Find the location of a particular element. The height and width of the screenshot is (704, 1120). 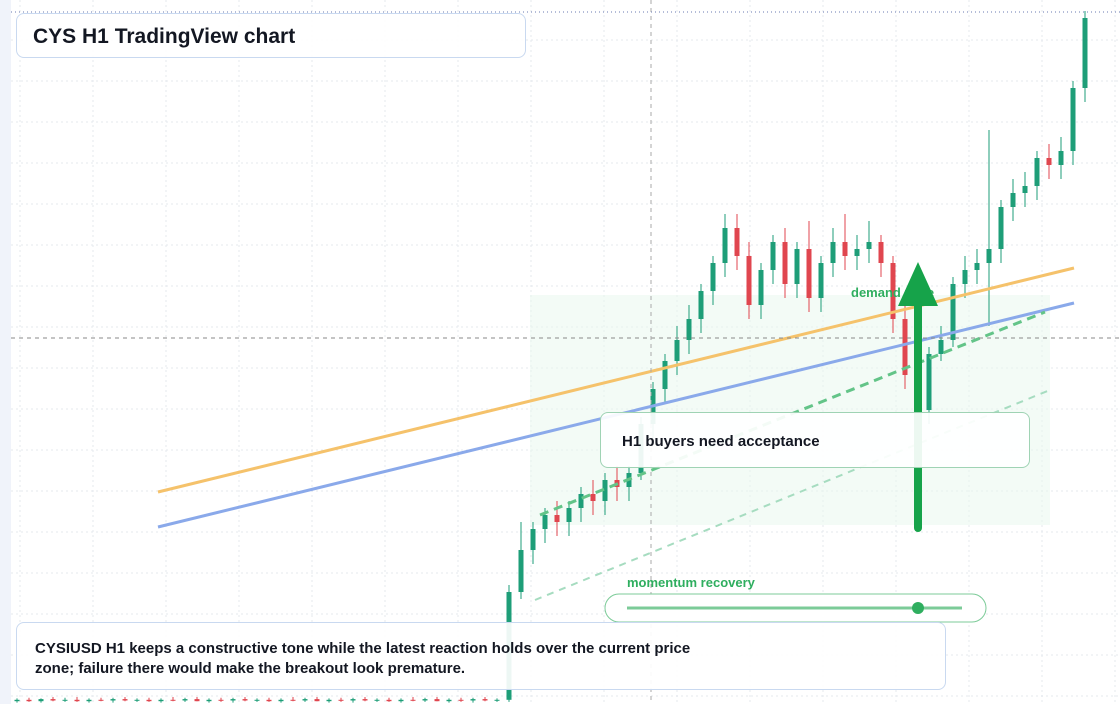

arrow-head is located at coordinates (918, 284).